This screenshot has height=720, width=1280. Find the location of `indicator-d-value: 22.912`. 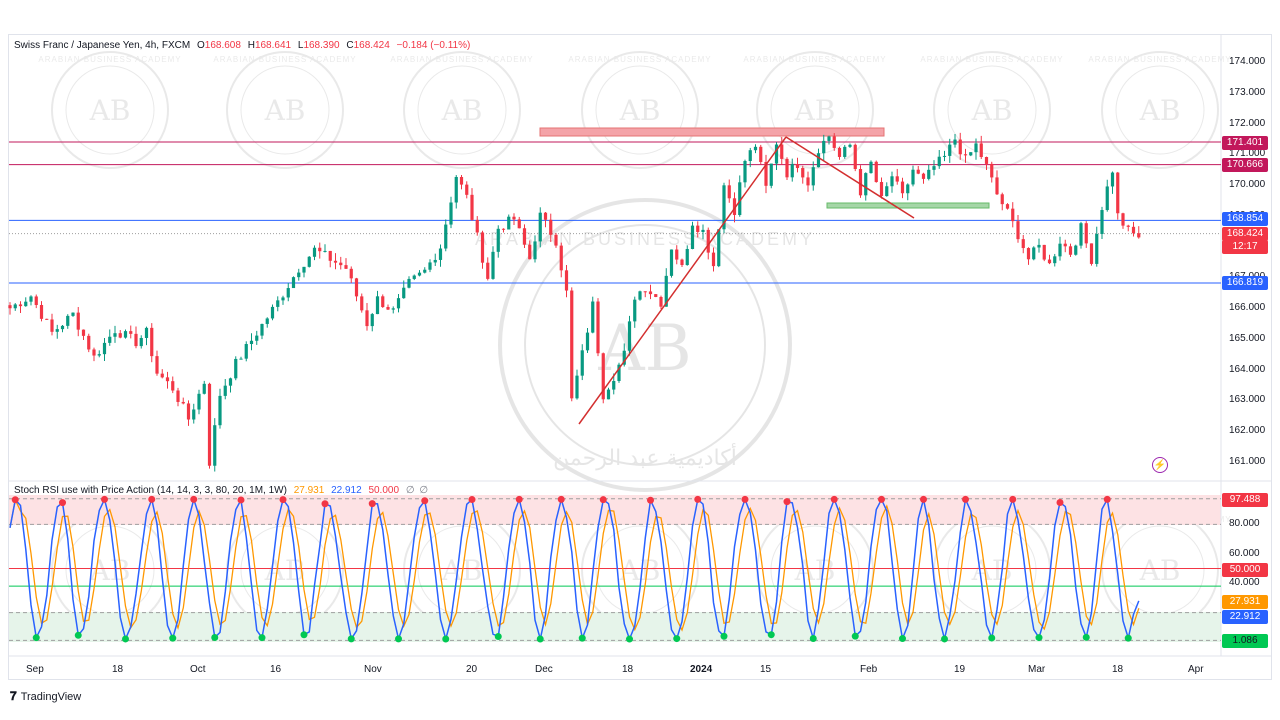

indicator-d-value: 22.912 is located at coordinates (346, 490).